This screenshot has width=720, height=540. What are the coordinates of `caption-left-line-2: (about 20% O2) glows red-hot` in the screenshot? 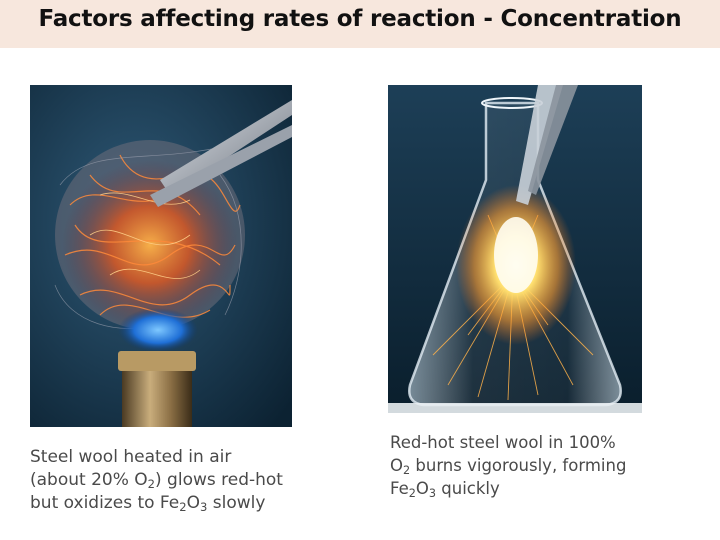 It's located at (156, 480).